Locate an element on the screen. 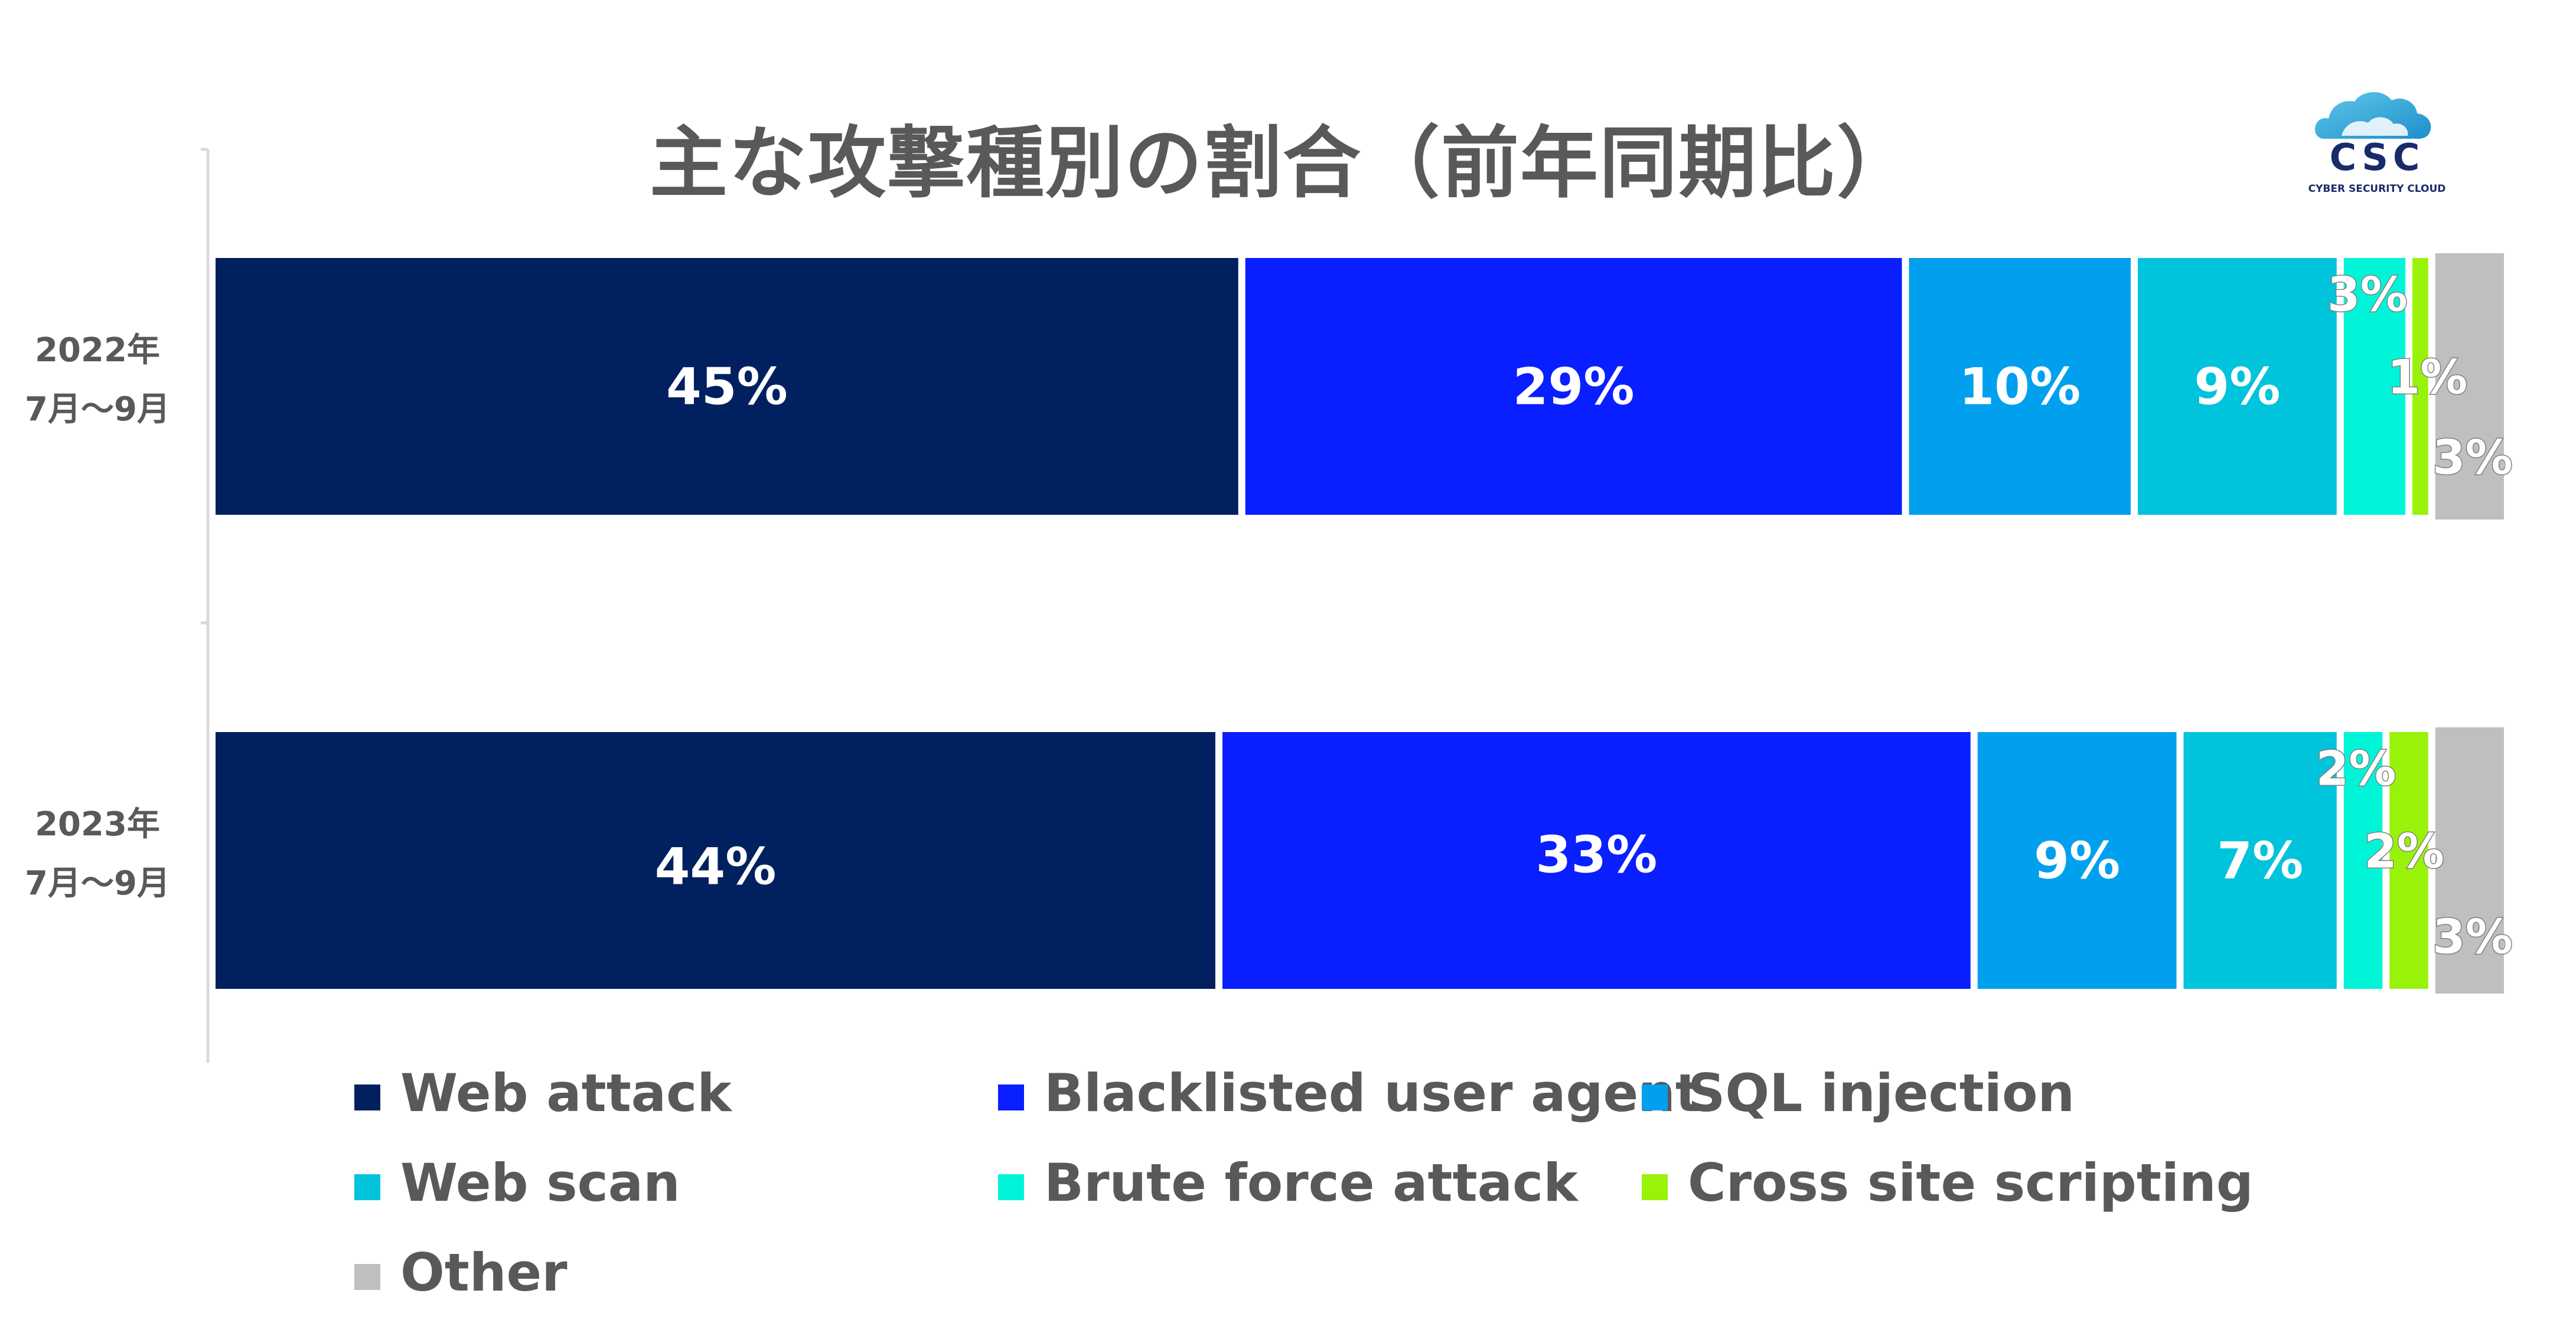 Image resolution: width=2576 pixels, height=1336 pixels. company-logo: CSC CYBER SECURITY CLOUD is located at coordinates (2377, 142).